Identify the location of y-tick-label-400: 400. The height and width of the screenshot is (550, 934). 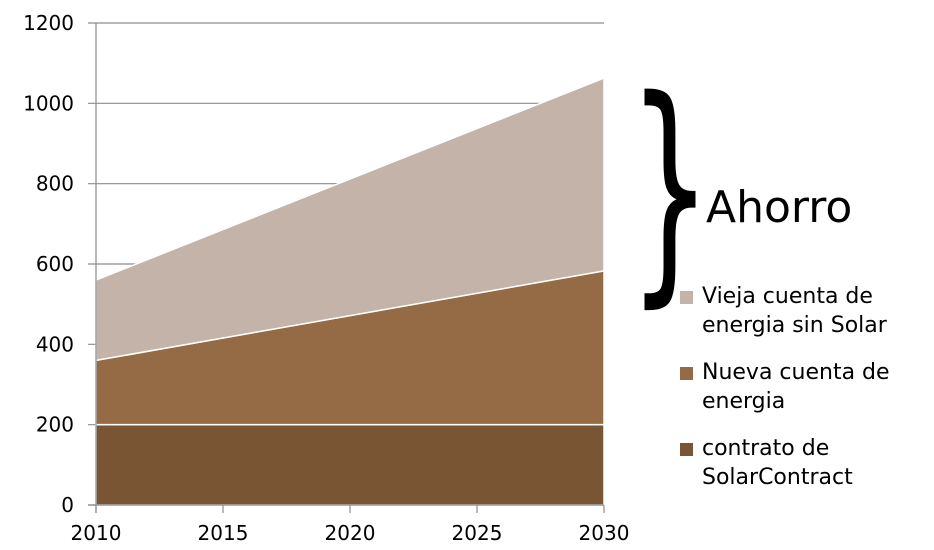
(55, 344).